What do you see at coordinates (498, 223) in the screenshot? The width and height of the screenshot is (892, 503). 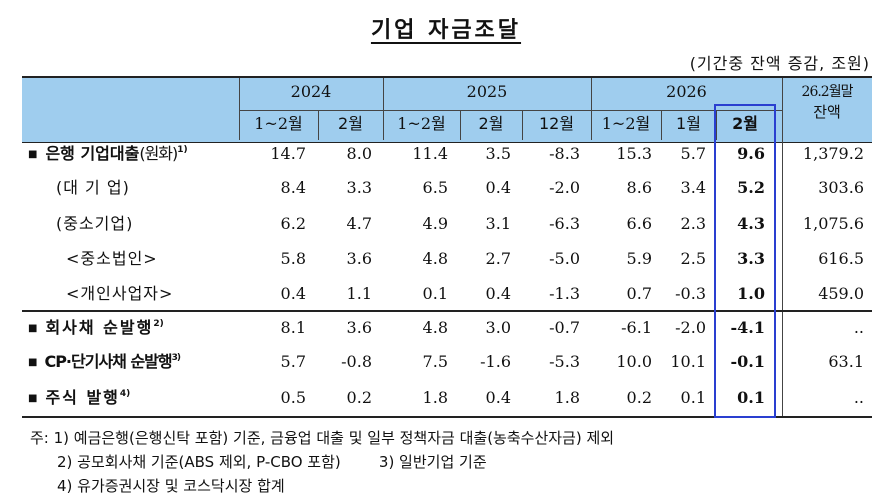 I see `table-cell: 3.1` at bounding box center [498, 223].